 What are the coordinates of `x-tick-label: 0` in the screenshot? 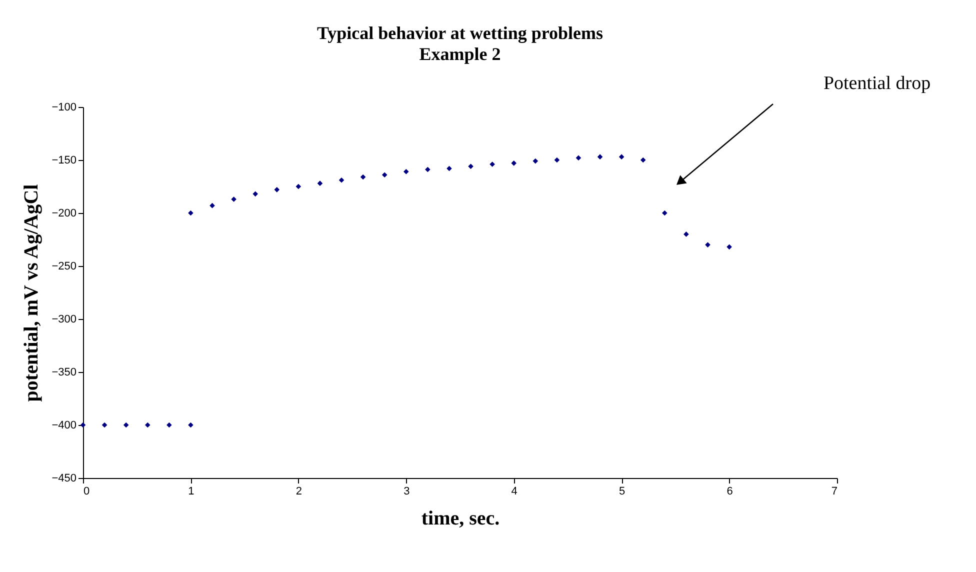 It's located at (87, 492).